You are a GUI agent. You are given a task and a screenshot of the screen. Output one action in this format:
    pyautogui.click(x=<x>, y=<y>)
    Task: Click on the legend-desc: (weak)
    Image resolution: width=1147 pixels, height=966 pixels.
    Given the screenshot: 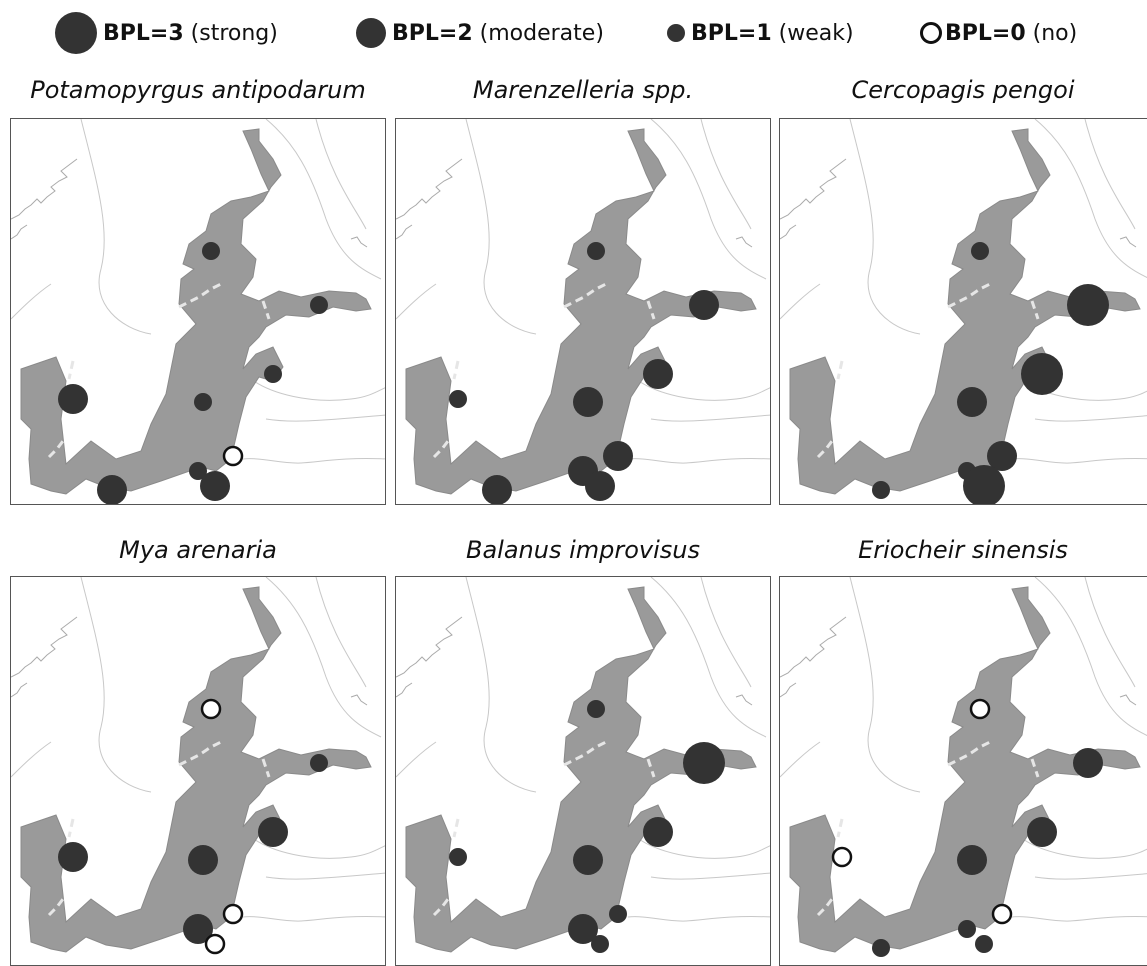 What is the action you would take?
    pyautogui.click(x=816, y=33)
    